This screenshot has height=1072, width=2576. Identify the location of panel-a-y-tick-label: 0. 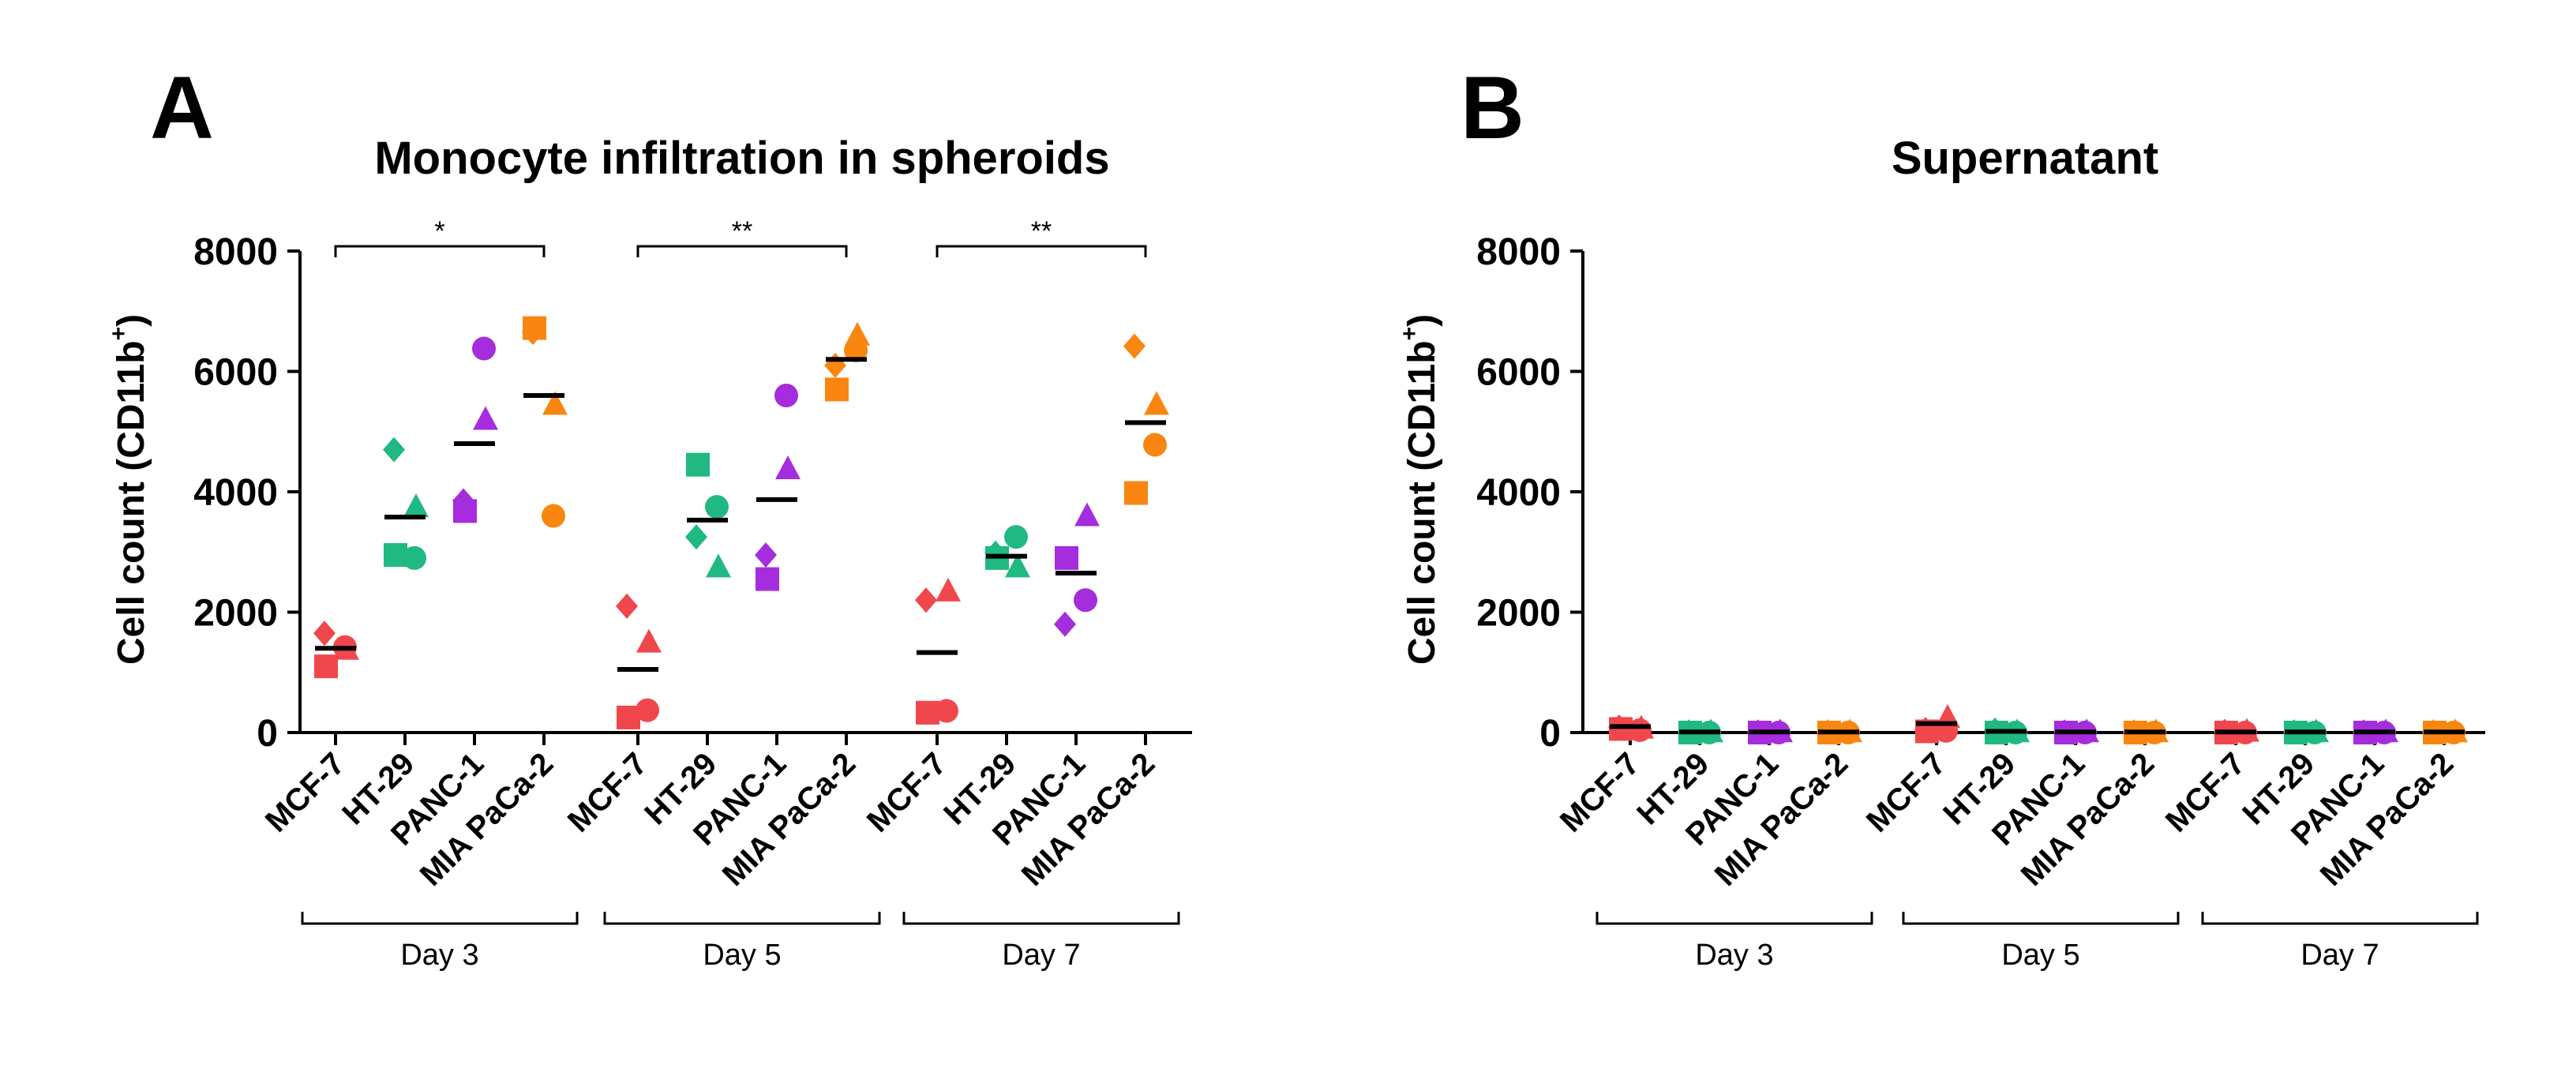
(267, 734).